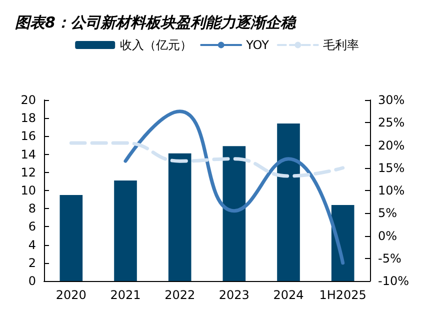 The image size is (434, 329). I want to click on y2-tick-label: 30%, so click(391, 100).